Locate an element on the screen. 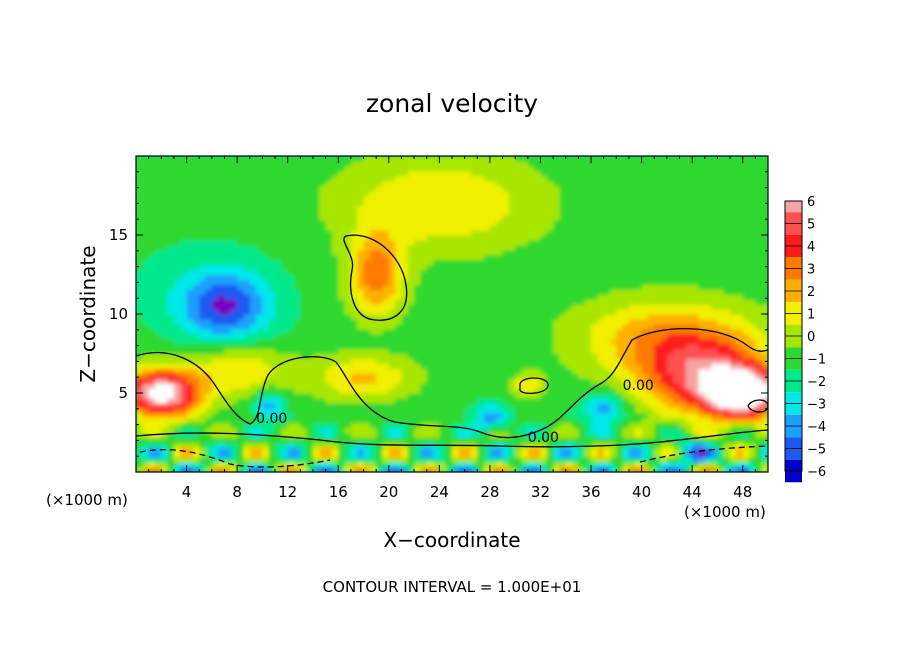  x-tick-label: 12 is located at coordinates (287, 492).